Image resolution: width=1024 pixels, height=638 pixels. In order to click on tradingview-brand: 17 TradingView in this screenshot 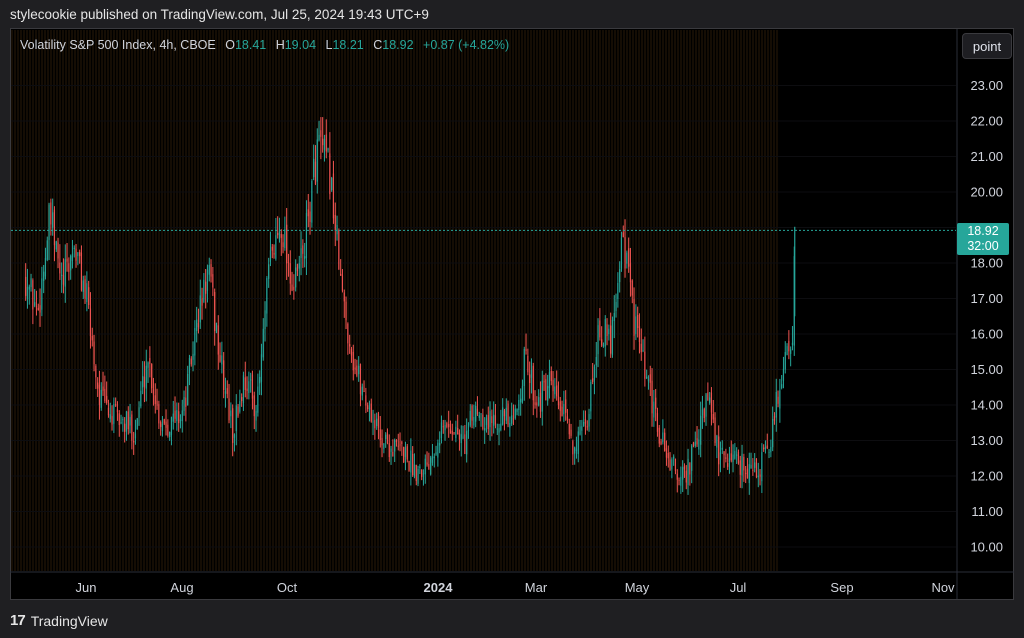, I will do `click(59, 620)`.